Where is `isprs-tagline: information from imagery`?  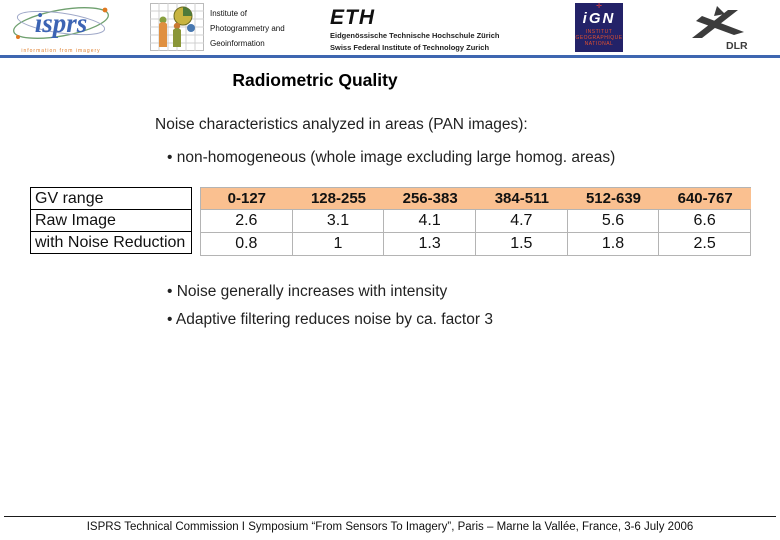 isprs-tagline: information from imagery is located at coordinates (61, 51).